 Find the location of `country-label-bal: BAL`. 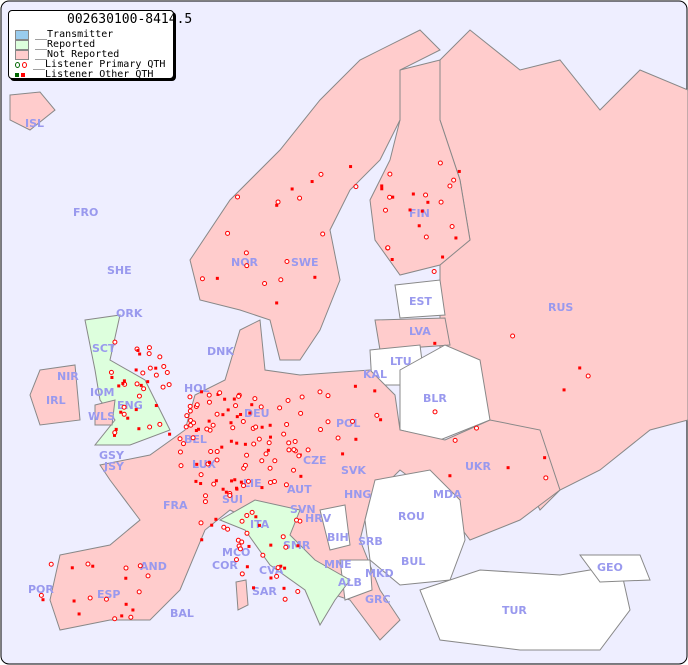

country-label-bal: BAL is located at coordinates (182, 613).